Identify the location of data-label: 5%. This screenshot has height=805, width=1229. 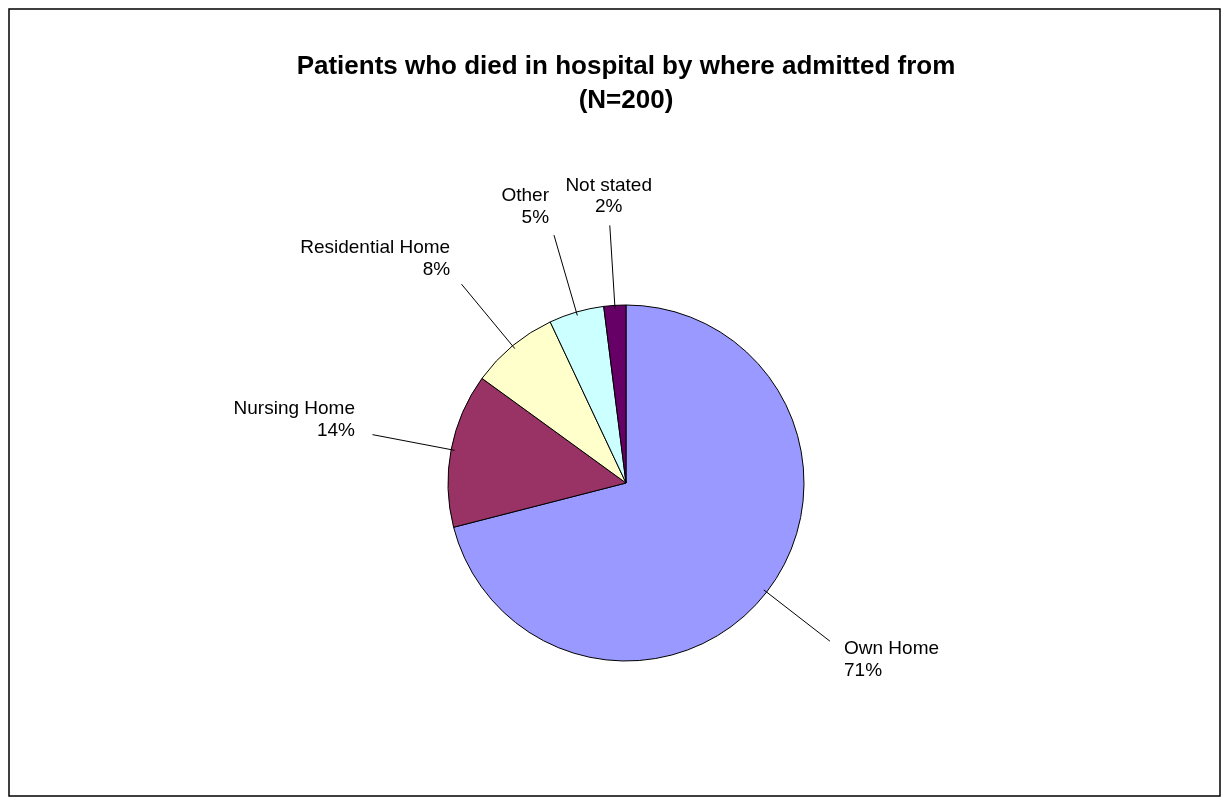
(535, 216).